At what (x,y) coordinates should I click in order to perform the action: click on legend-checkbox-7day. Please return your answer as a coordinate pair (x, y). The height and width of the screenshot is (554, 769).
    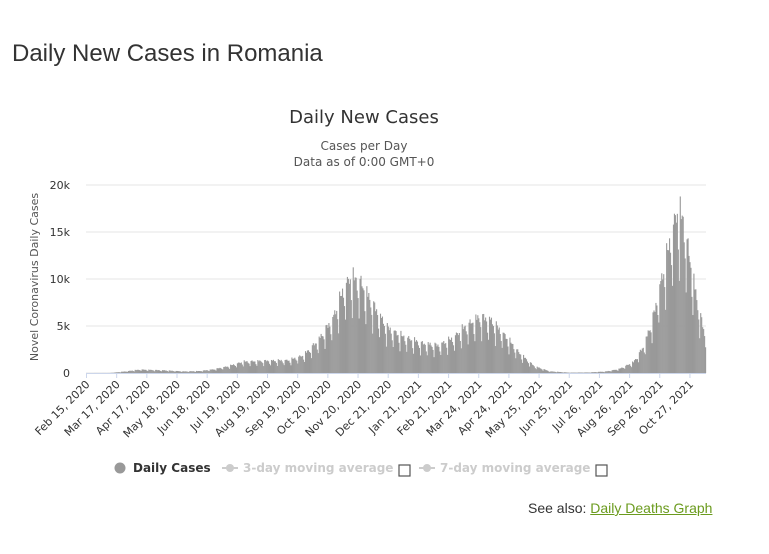
    Looking at the image, I should click on (601, 470).